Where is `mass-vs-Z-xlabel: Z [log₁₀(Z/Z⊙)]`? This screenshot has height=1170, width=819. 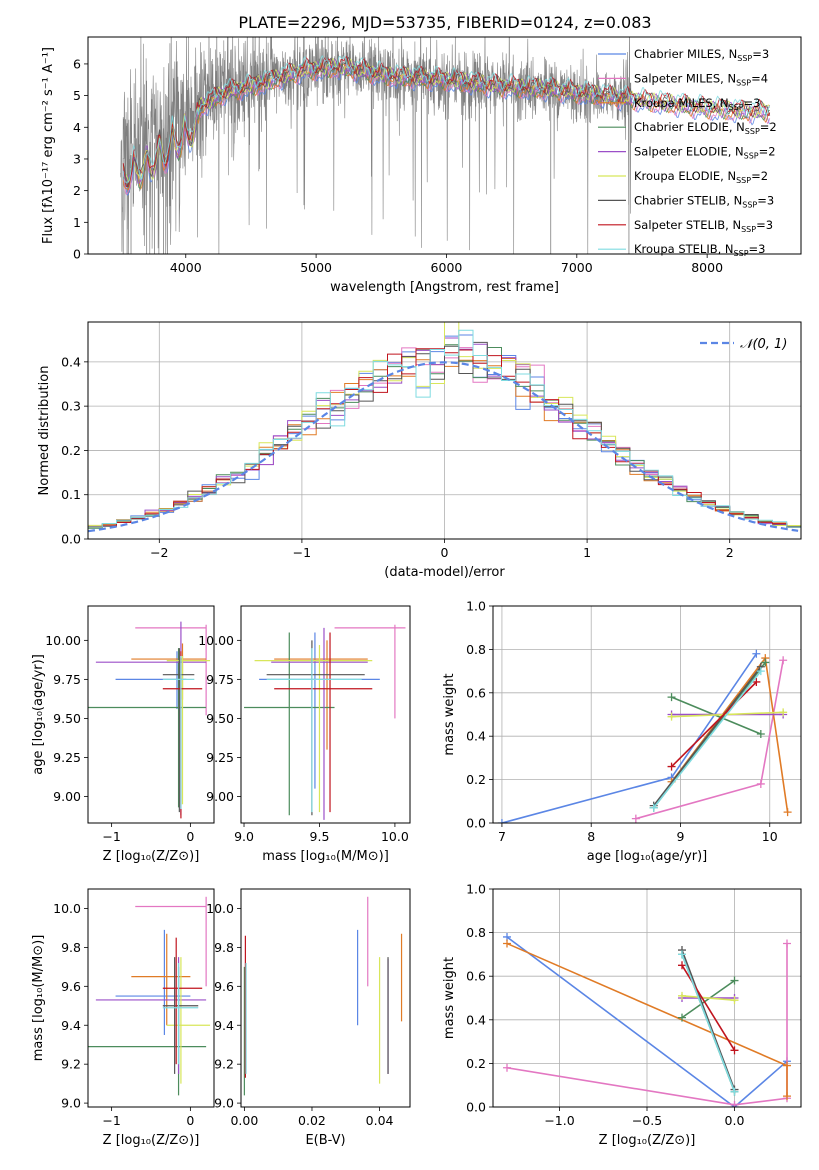 mass-vs-Z-xlabel: Z [log₁₀(Z/Z⊙)] is located at coordinates (151, 1140).